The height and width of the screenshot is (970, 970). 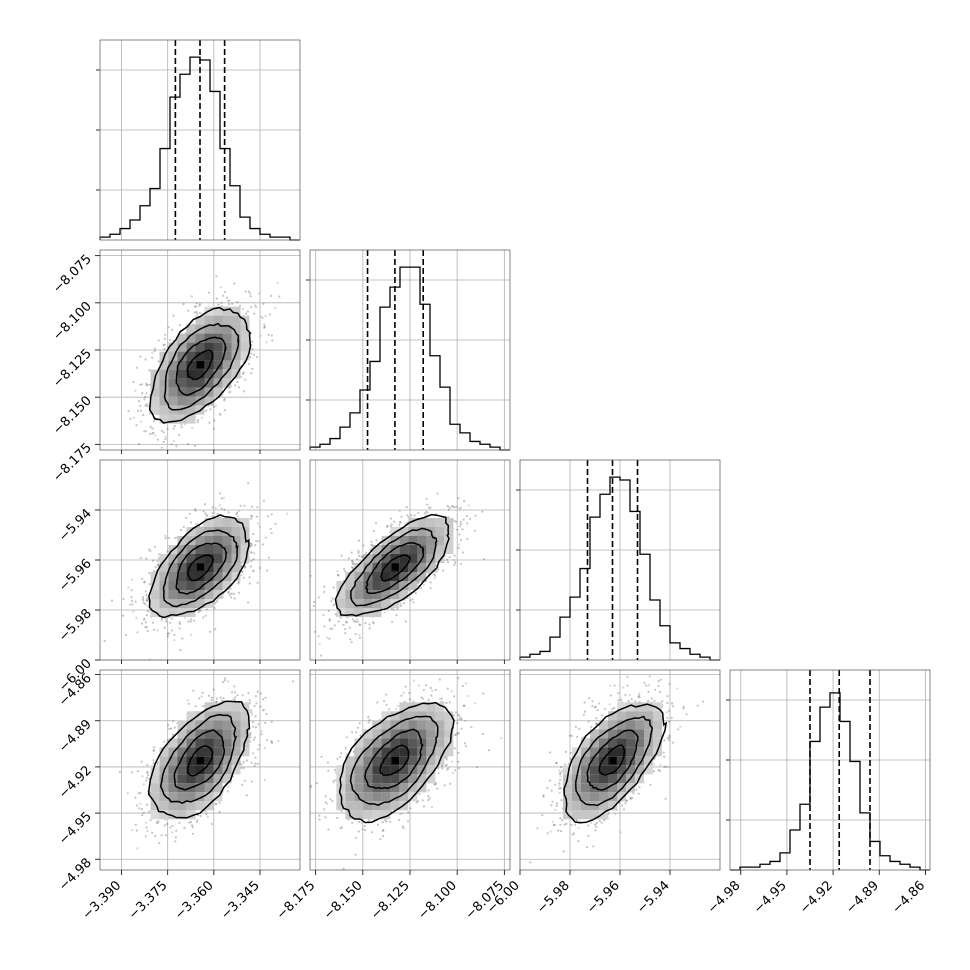 I want to click on histogram-step, so click(x=619, y=568).